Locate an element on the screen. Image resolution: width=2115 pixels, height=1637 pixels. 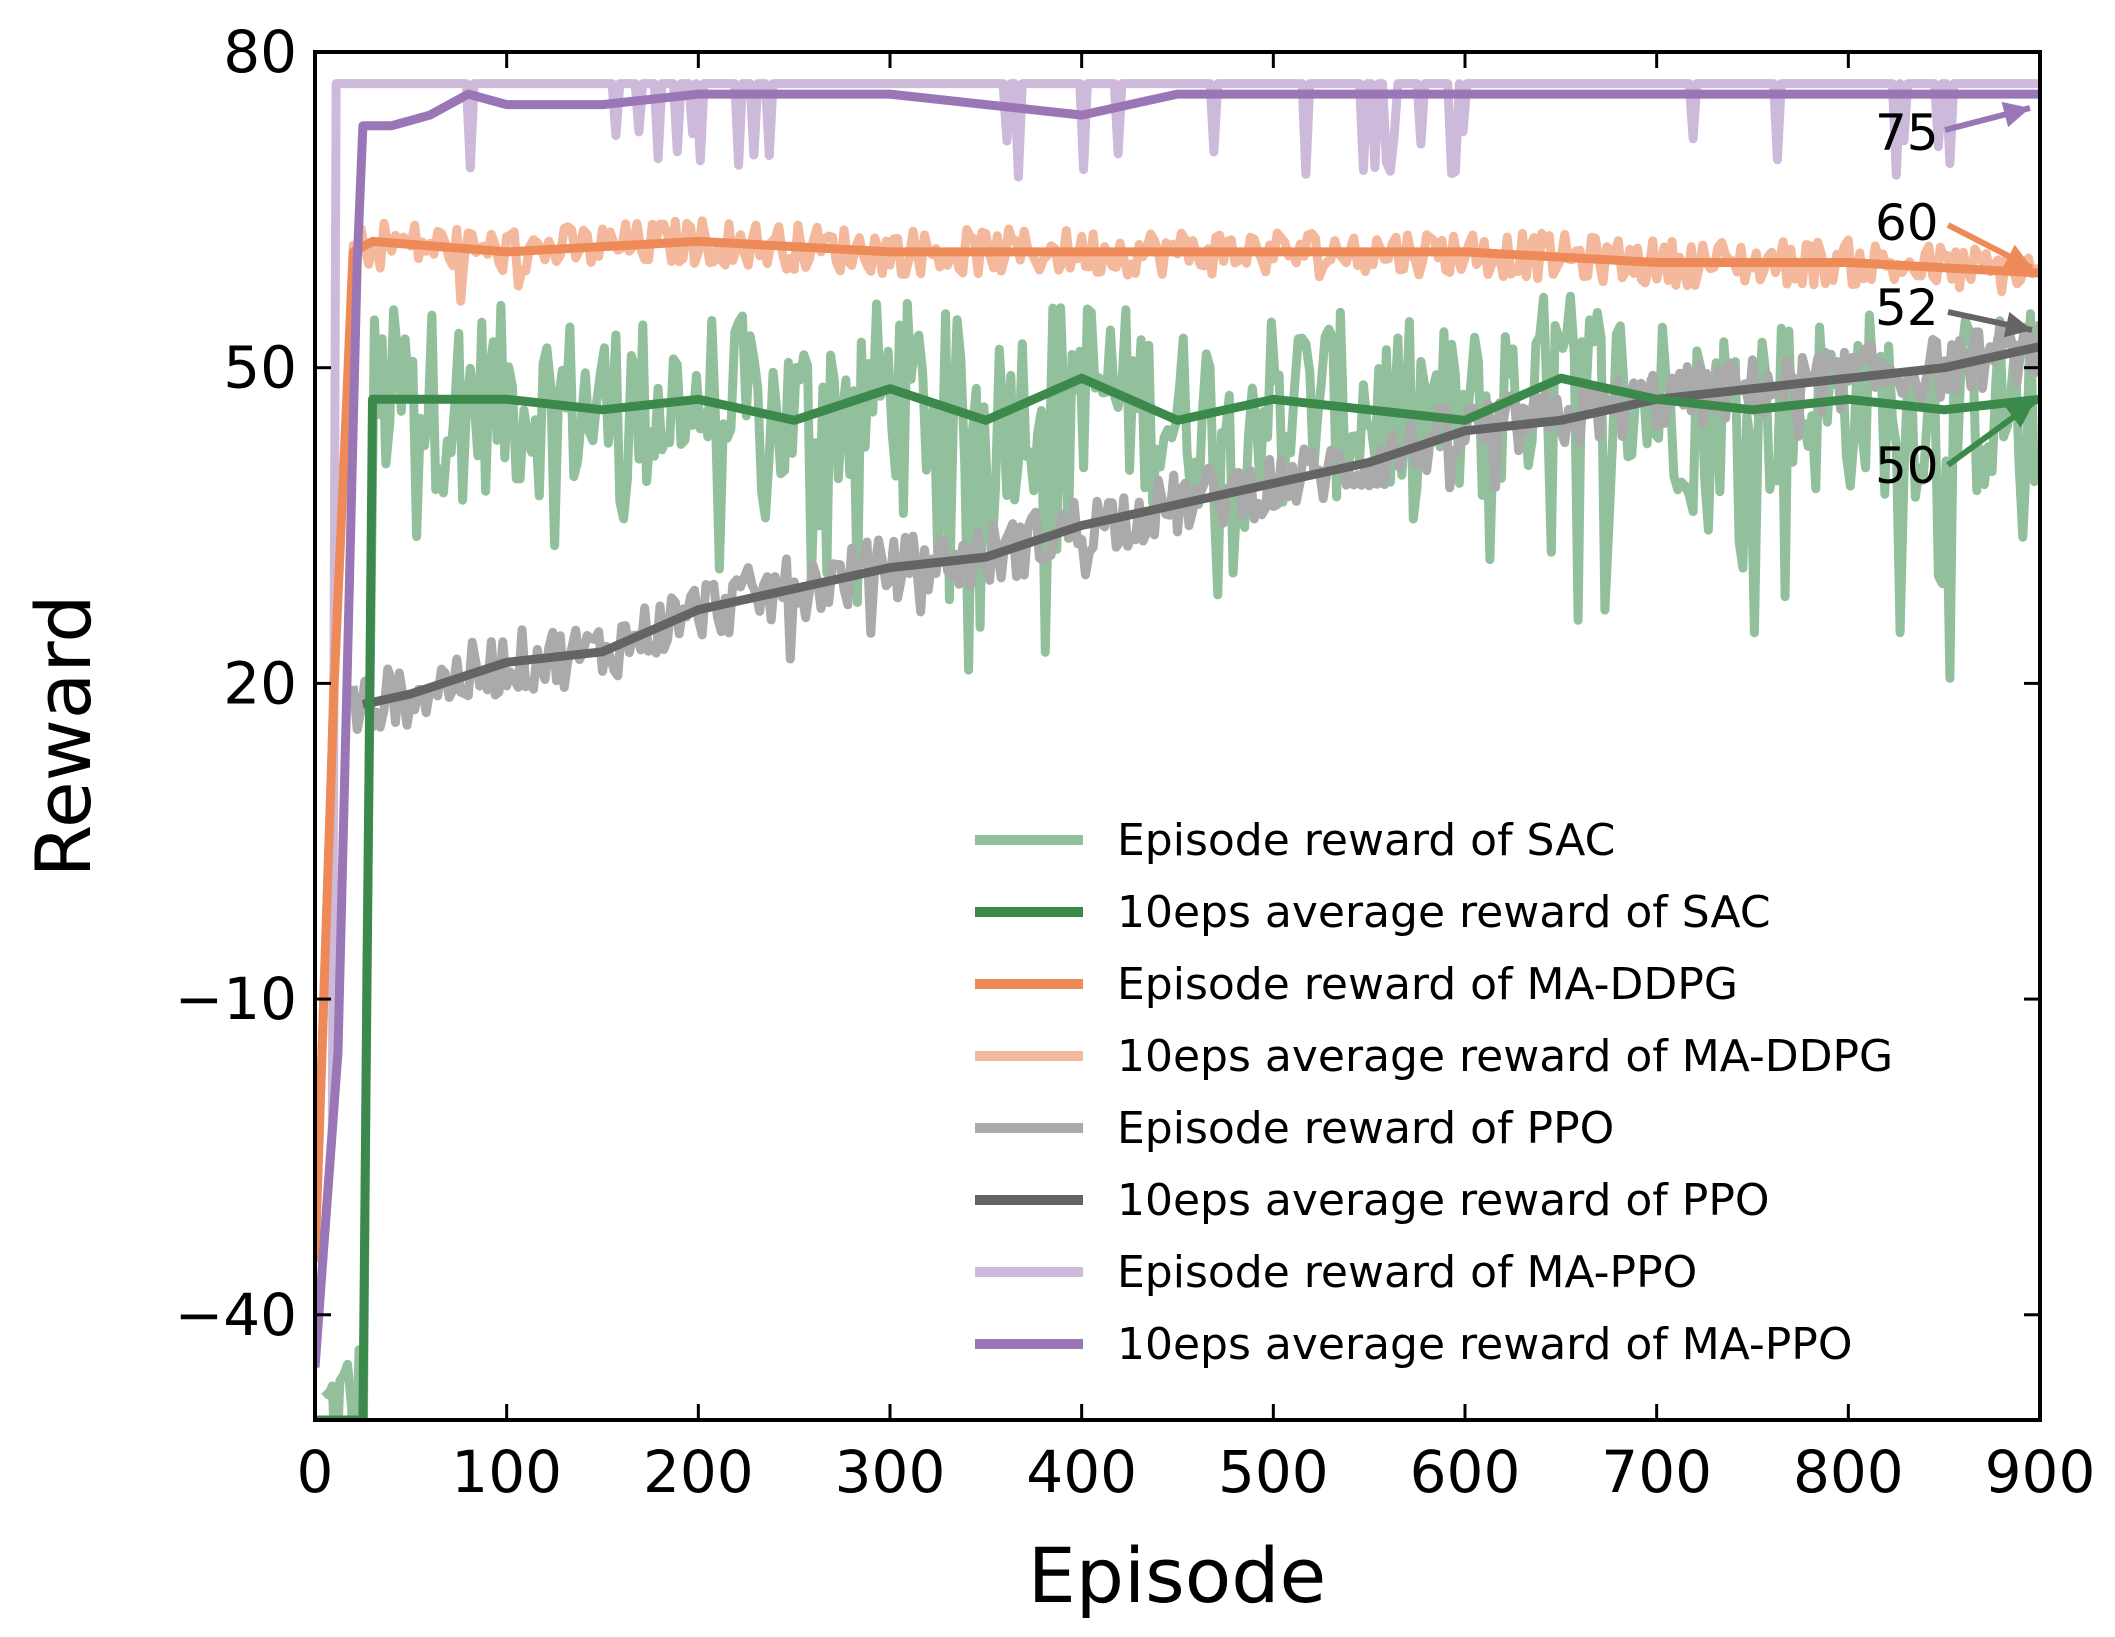
x-tick-label: 500 is located at coordinates (1273, 1472).